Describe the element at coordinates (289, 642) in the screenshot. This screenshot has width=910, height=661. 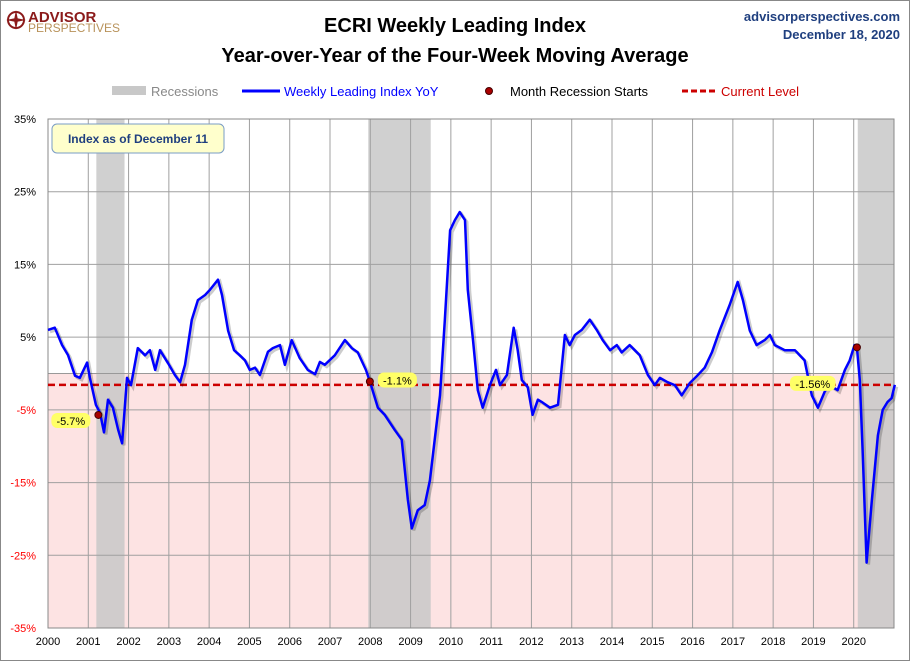
I see `x-tick-label: 2006` at that location.